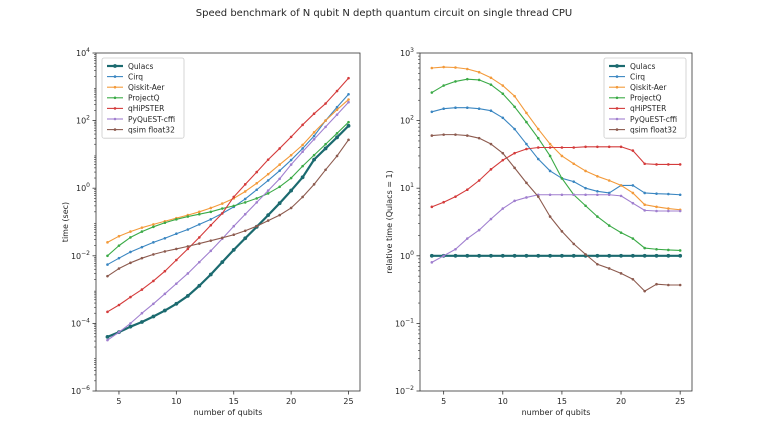 This screenshot has height=439, width=768. I want to click on legend-box, so click(645, 98).